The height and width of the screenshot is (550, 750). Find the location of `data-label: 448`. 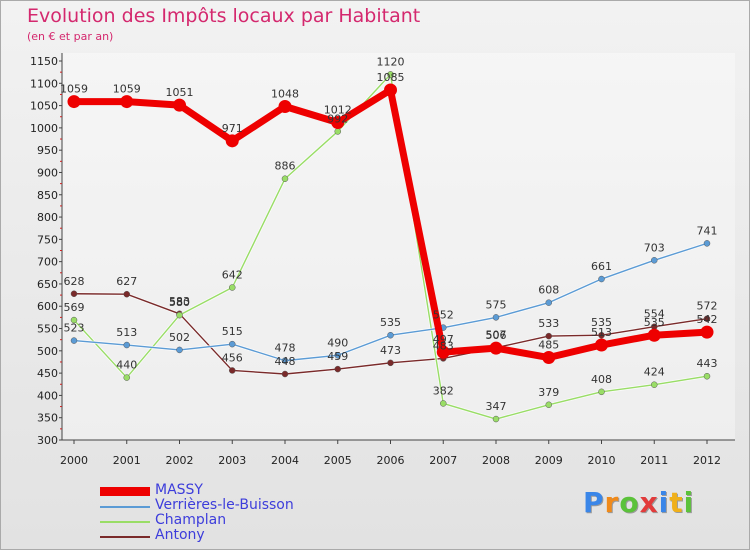

data-label: 448 is located at coordinates (285, 361).